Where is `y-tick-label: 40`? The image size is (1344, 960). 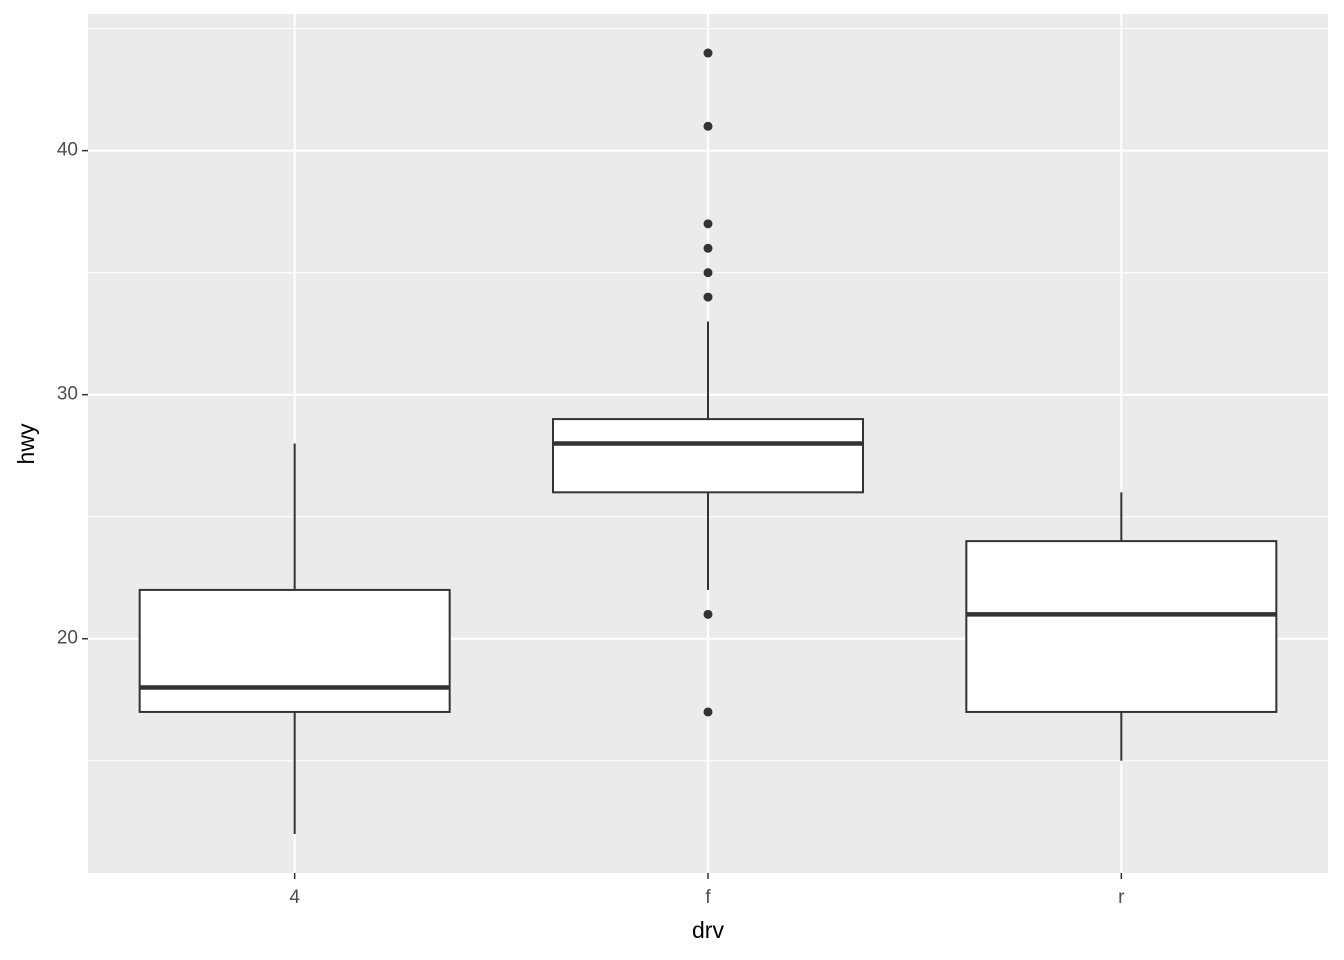
y-tick-label: 40 is located at coordinates (67, 150).